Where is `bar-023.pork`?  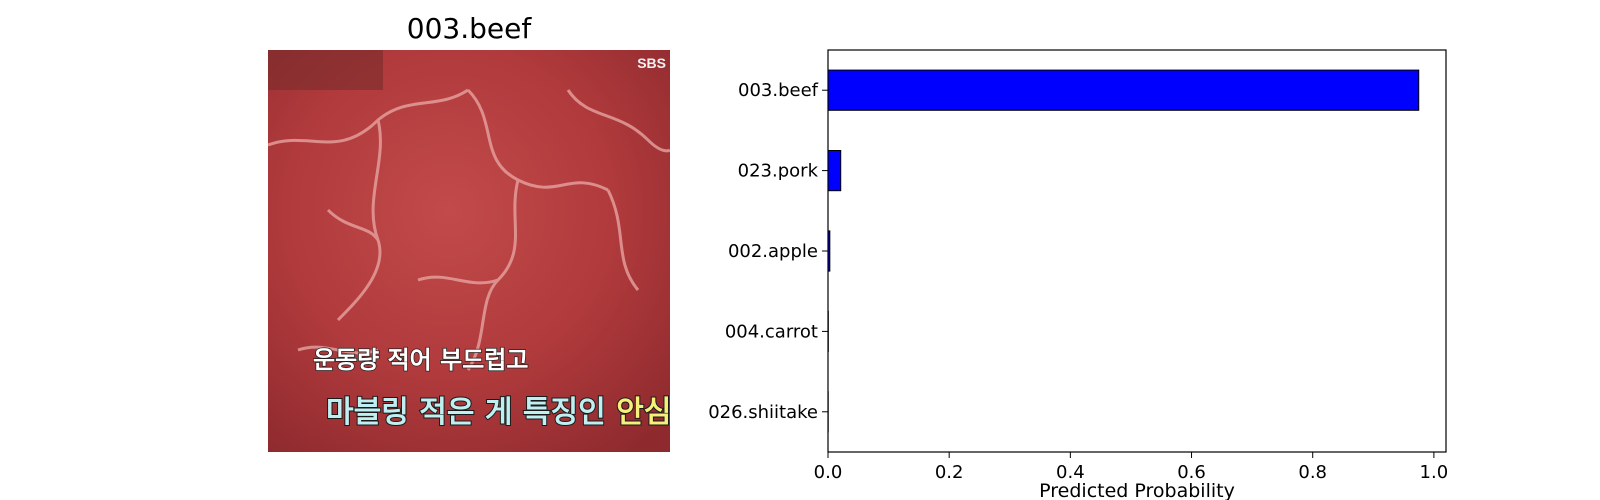 bar-023.pork is located at coordinates (834, 171).